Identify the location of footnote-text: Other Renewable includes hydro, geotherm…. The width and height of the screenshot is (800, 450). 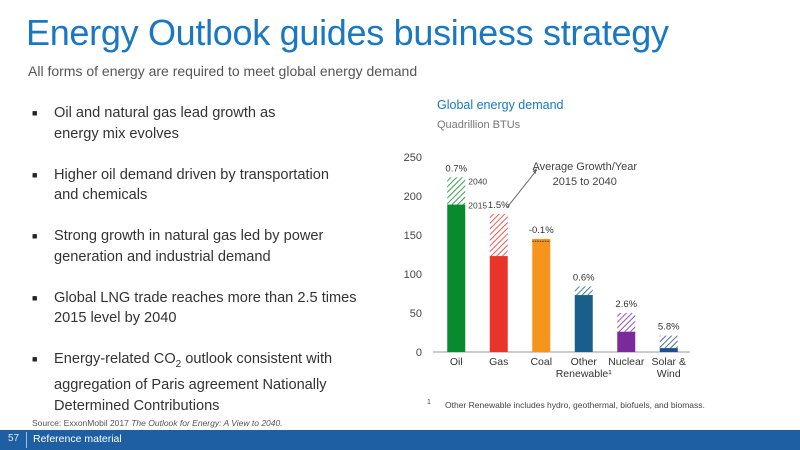
(575, 405).